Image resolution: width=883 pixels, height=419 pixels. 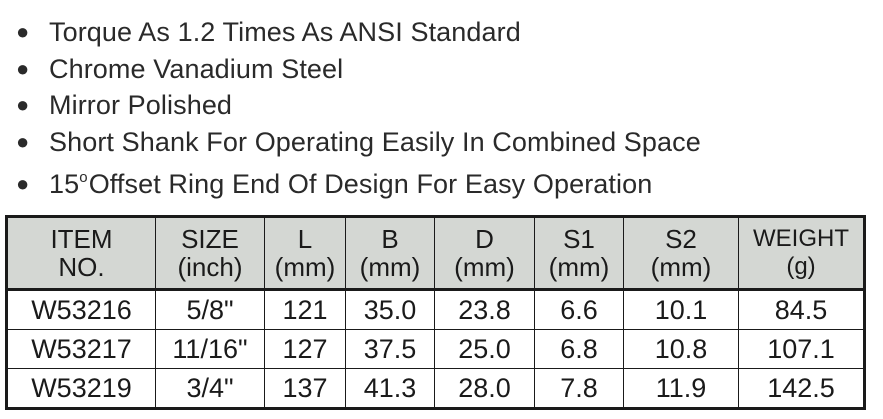 I want to click on table-row: W53216 5/8" 121 35.0 23.8 6.6 10.1 84.5, so click(x=435, y=309).